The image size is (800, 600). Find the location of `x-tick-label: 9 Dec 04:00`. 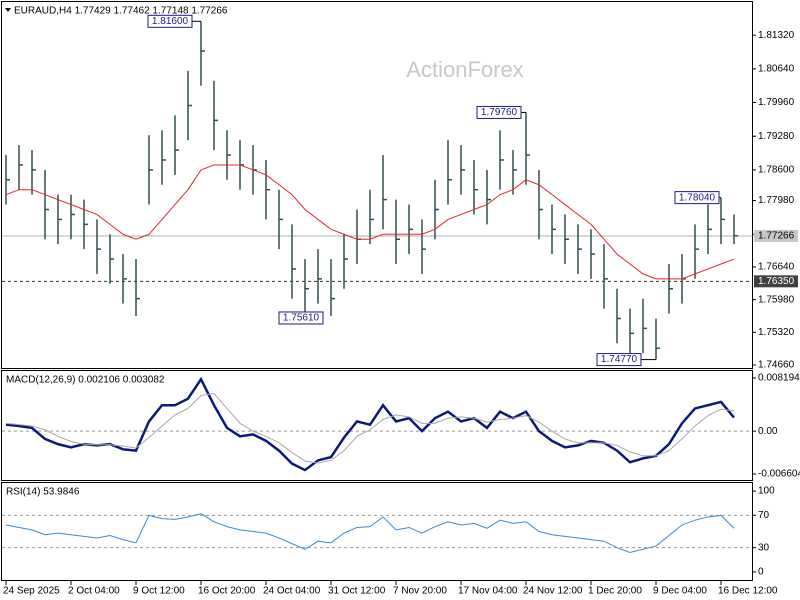

x-tick-label: 9 Dec 04:00 is located at coordinates (680, 591).